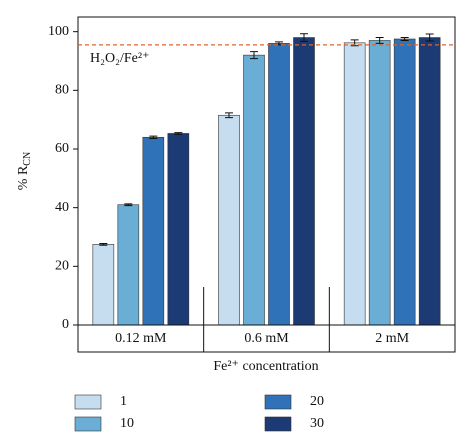 This screenshot has height=448, width=474. I want to click on y-label-main: % R, so click(23, 177).